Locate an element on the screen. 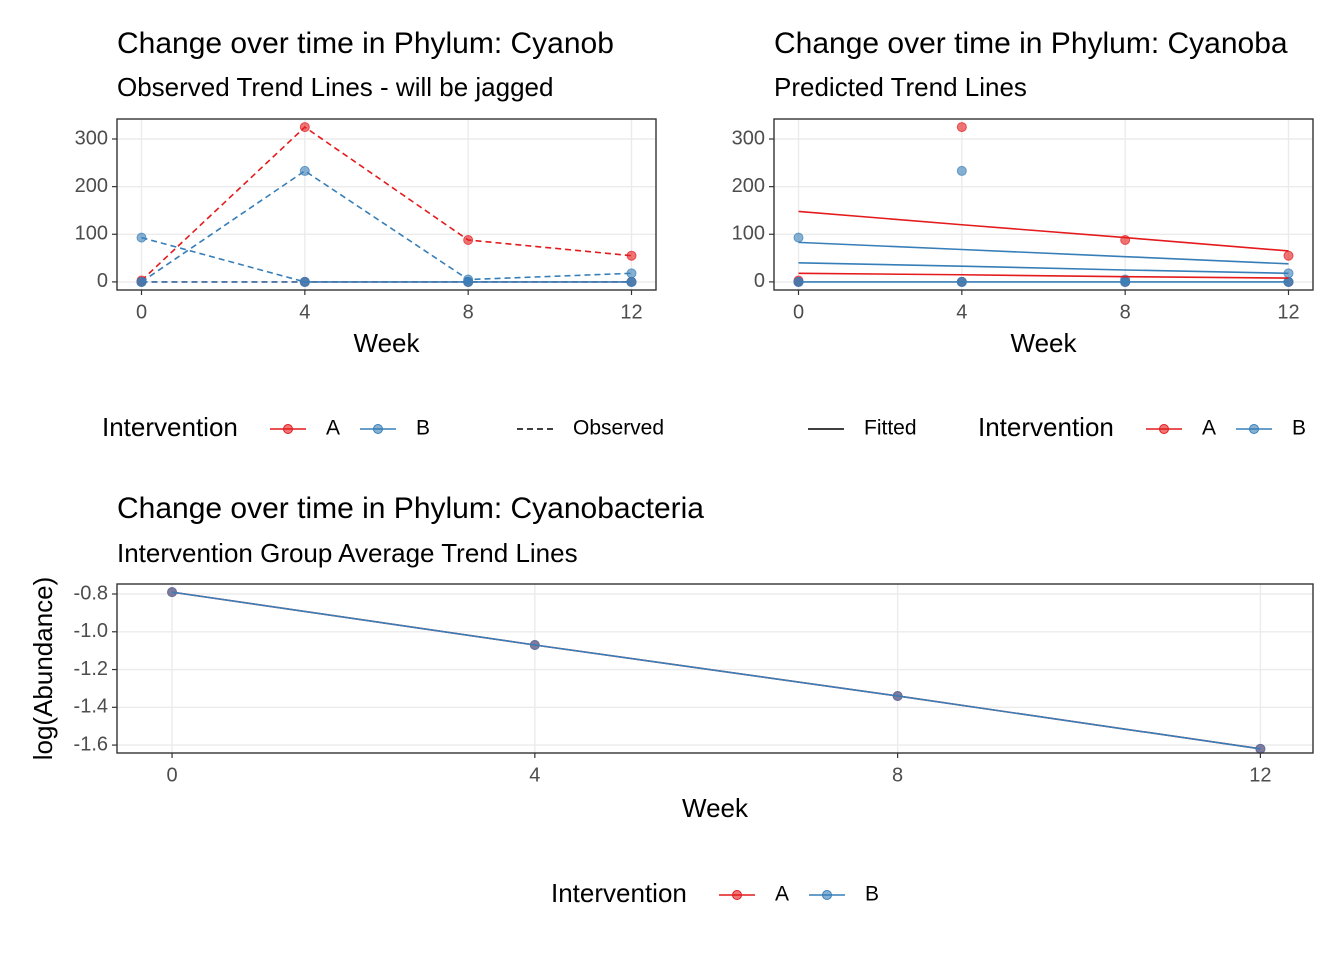 The width and height of the screenshot is (1344, 960). chart-subtitle: Observed Trend Lines - will be jagged is located at coordinates (335, 87).